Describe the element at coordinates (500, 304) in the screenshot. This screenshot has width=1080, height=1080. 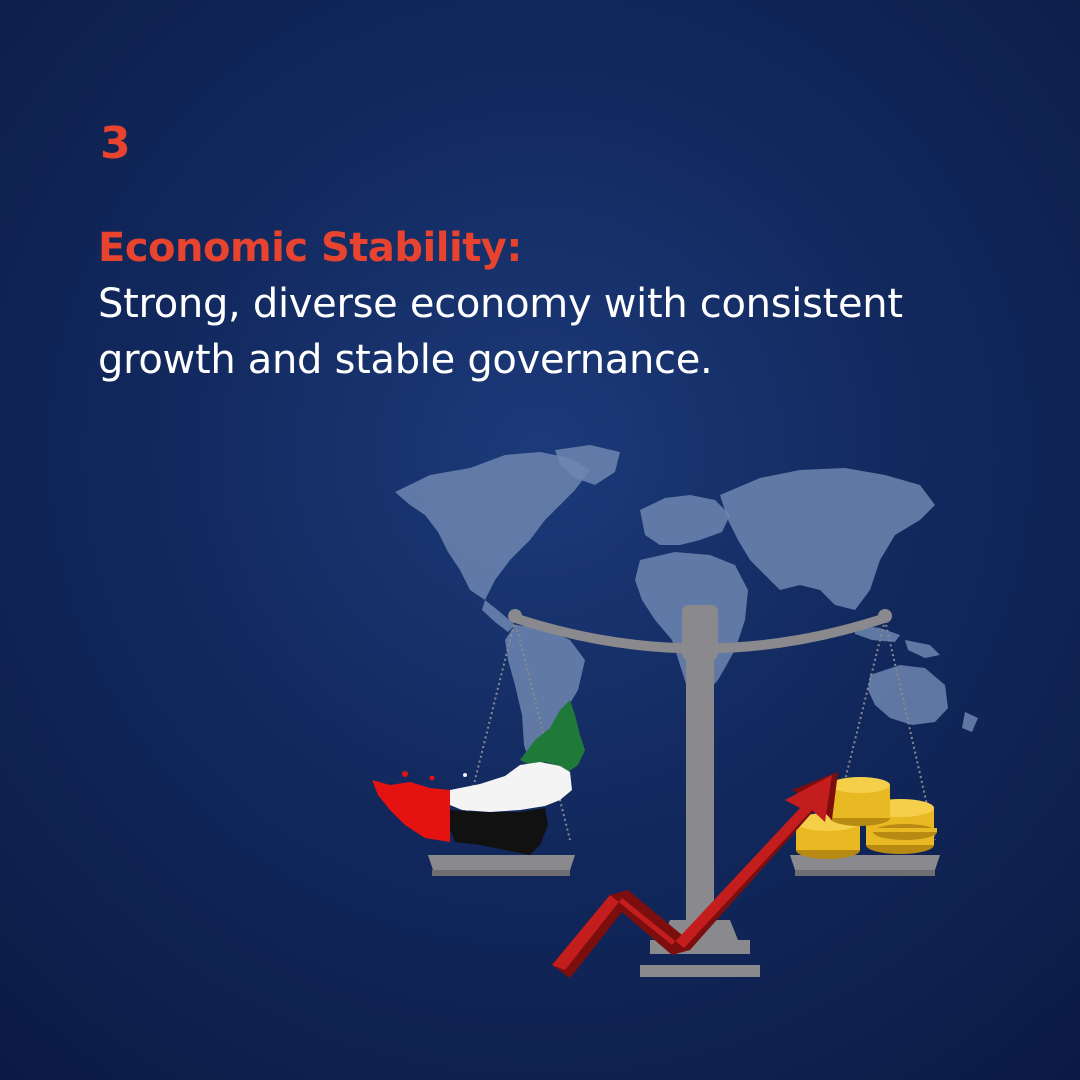
I see `description-line-1: Strong, diverse economy with consistent` at that location.